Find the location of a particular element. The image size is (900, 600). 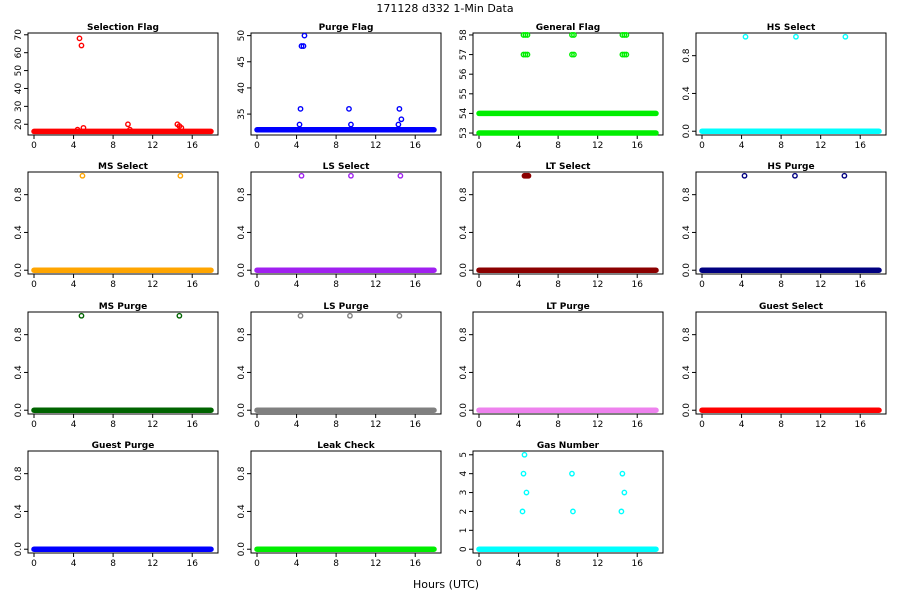

y-tick-label: 40 is located at coordinates (242, 88).